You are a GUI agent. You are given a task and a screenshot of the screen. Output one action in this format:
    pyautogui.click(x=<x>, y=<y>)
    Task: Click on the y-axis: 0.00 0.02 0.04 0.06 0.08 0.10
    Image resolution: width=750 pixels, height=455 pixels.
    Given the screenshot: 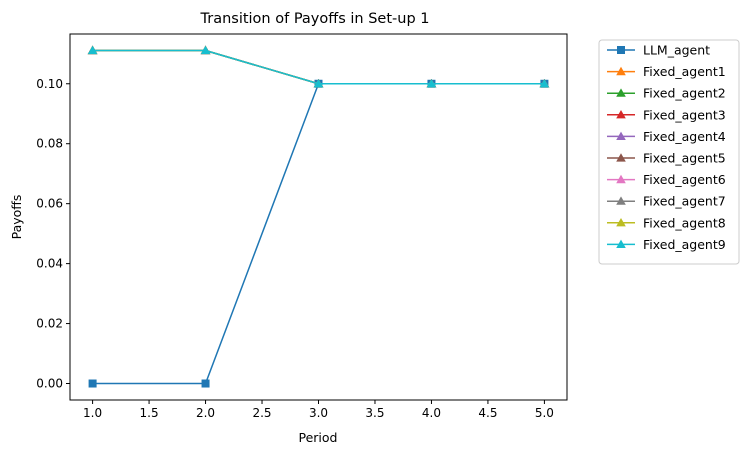 What is the action you would take?
    pyautogui.click(x=53, y=234)
    